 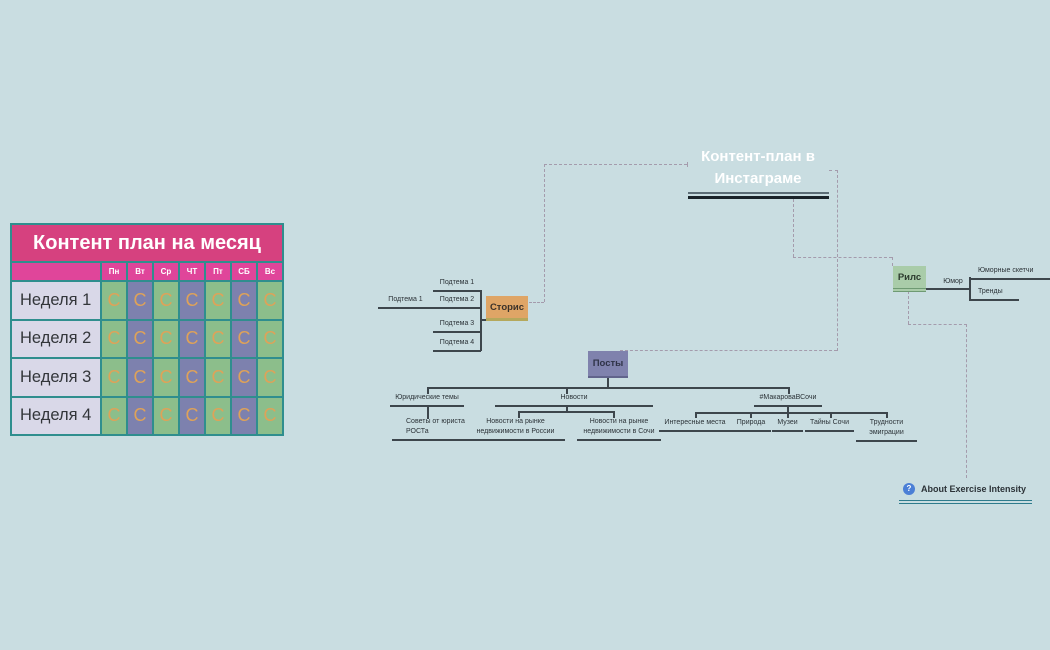 I want to click on posts-node: Посты, so click(x=608, y=364).